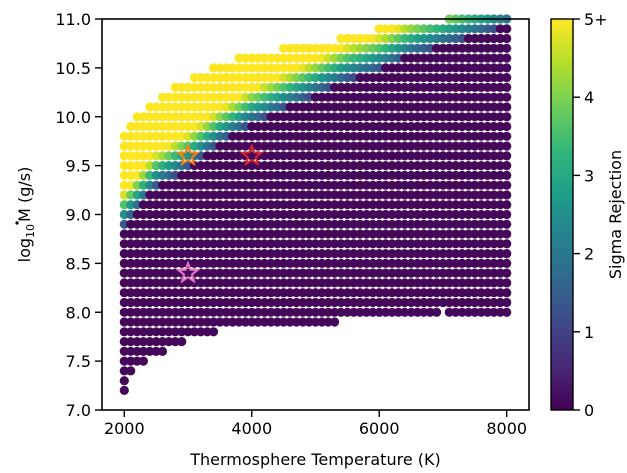 The width and height of the screenshot is (627, 473). What do you see at coordinates (589, 254) in the screenshot?
I see `colorbar-tick-label: 2` at bounding box center [589, 254].